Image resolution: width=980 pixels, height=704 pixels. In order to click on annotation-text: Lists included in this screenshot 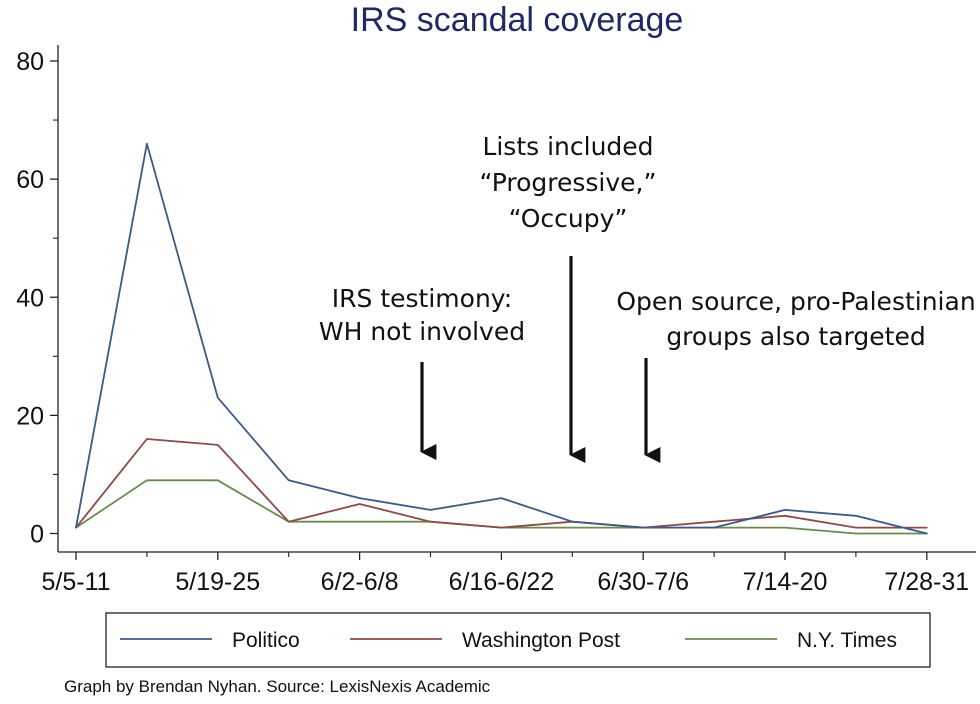, I will do `click(567, 146)`.